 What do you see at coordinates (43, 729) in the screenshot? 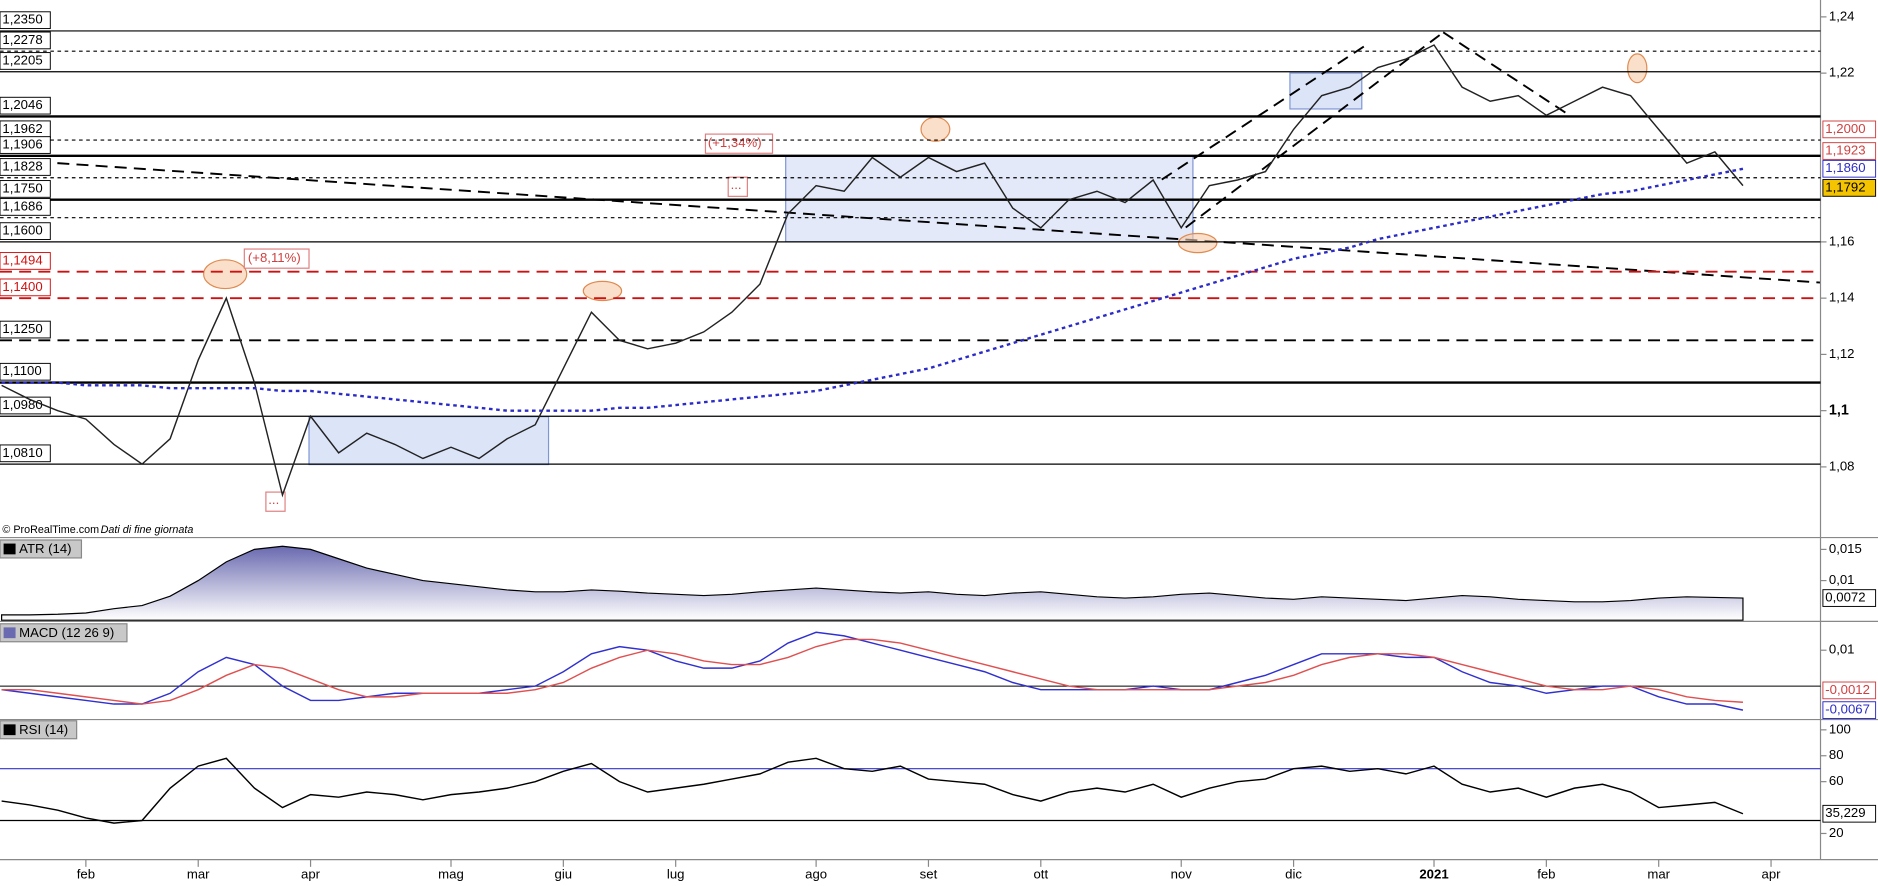
I see `panel-title: RSI (14)` at bounding box center [43, 729].